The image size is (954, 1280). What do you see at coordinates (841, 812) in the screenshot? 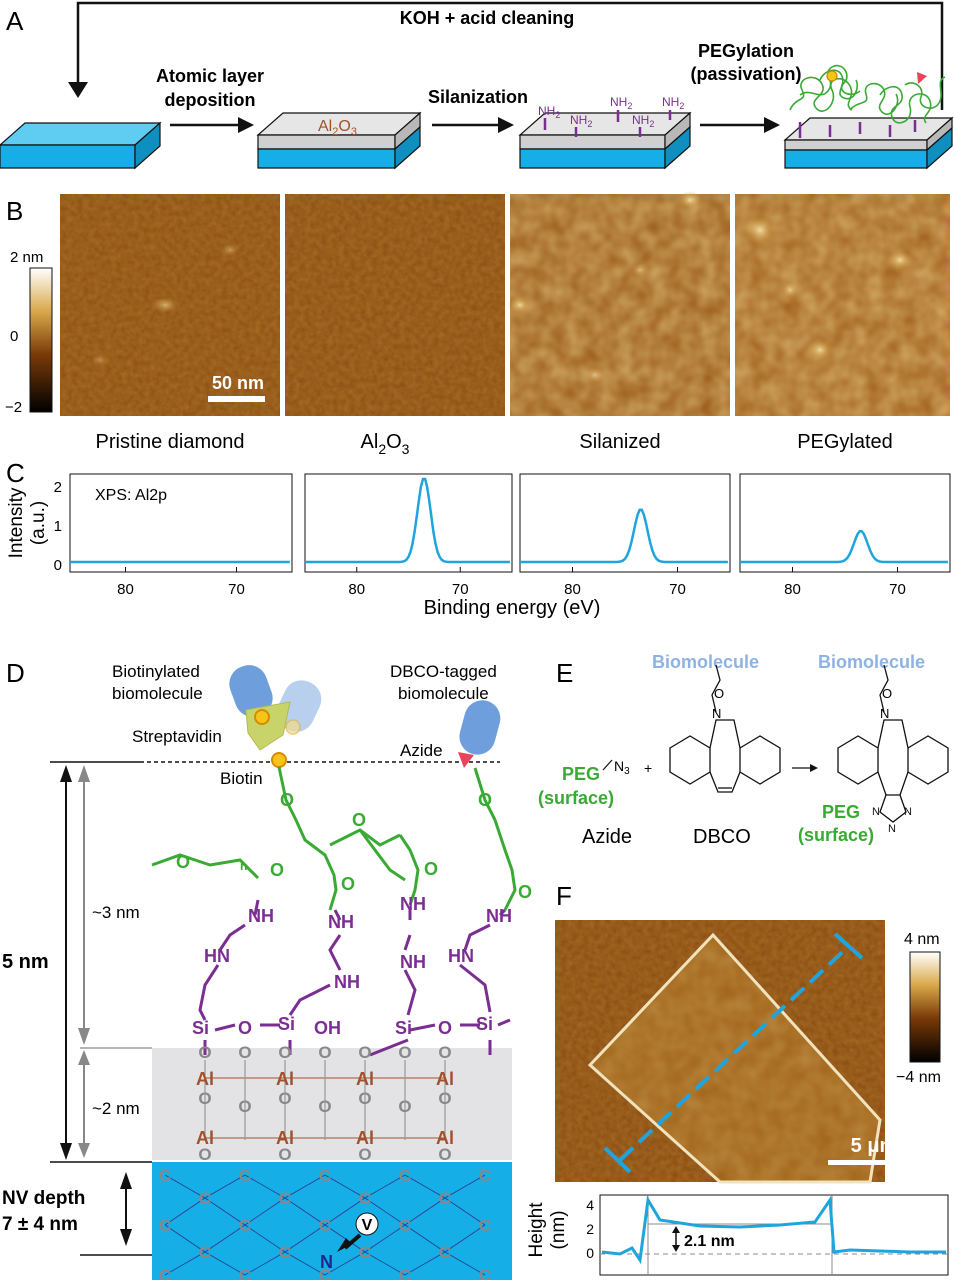
I see `e-peg-right: PEG` at bounding box center [841, 812].